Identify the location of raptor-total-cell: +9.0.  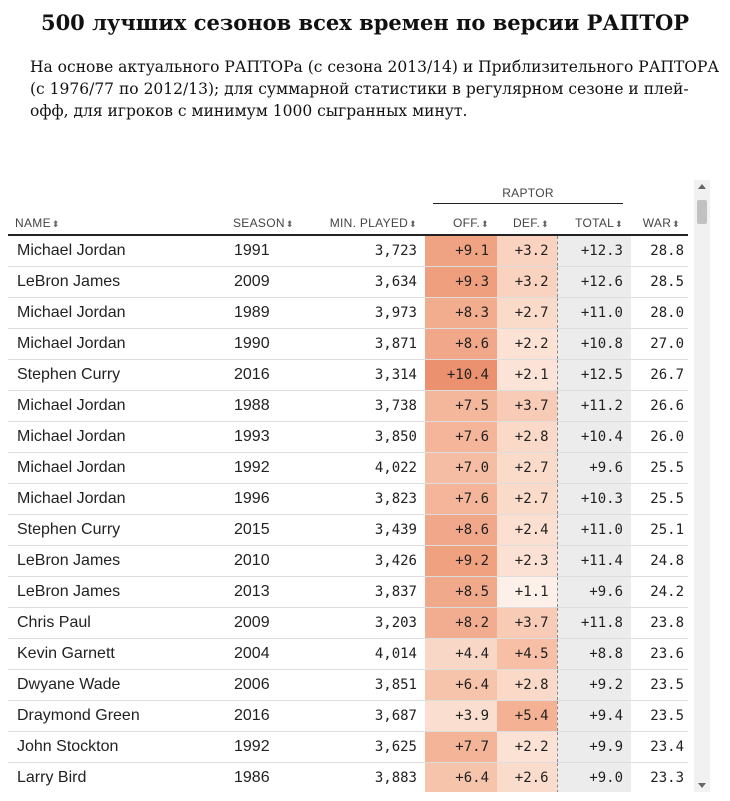
(594, 777).